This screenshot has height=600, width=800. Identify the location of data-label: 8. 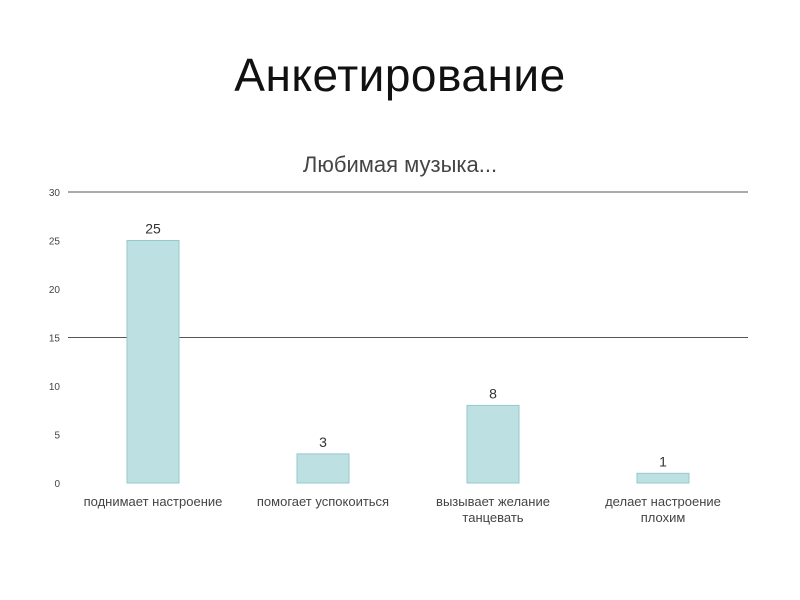
(493, 393).